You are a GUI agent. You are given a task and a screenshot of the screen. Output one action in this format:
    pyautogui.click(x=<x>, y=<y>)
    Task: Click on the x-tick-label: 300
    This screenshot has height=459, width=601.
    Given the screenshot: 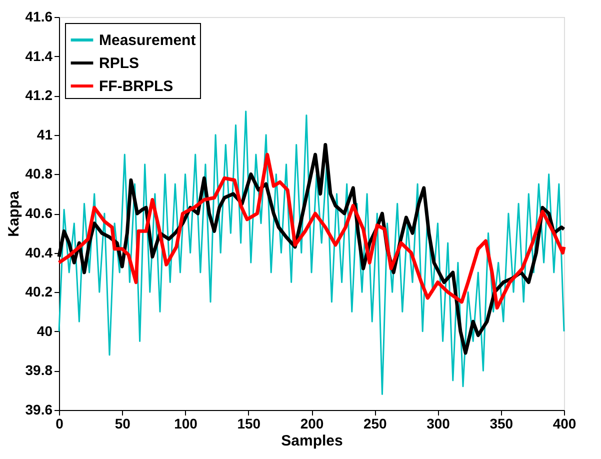 What is the action you would take?
    pyautogui.click(x=438, y=424)
    